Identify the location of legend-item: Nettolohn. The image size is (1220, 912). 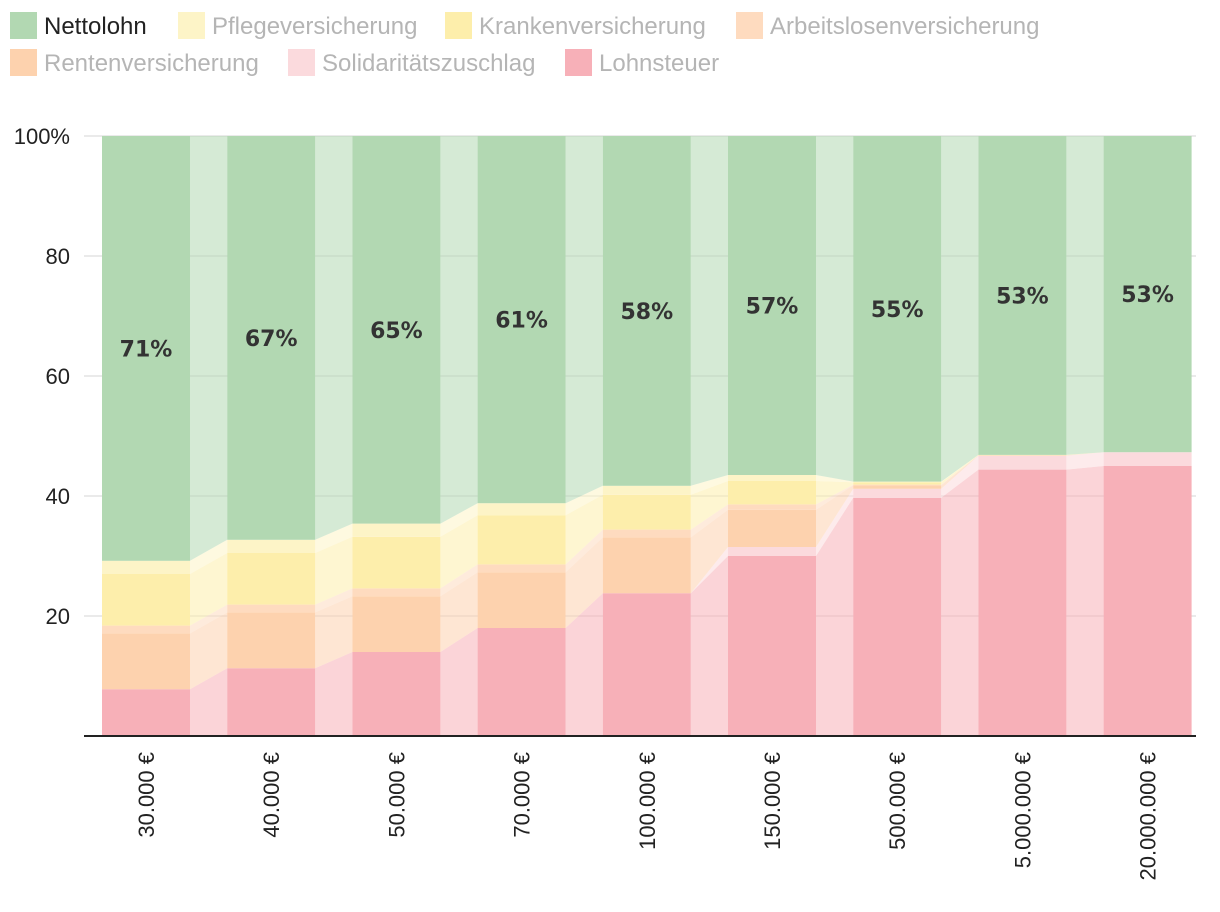
(78, 26).